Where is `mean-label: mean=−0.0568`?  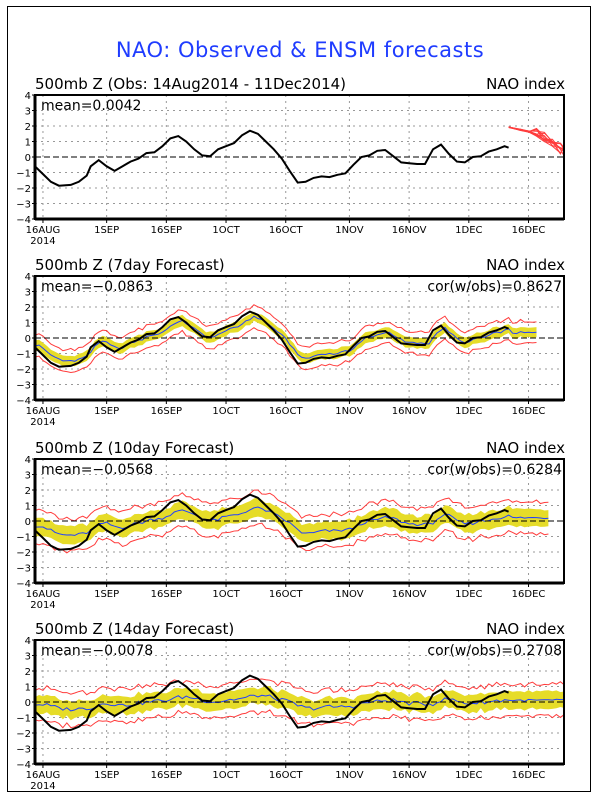
mean-label: mean=−0.0568 is located at coordinates (97, 470).